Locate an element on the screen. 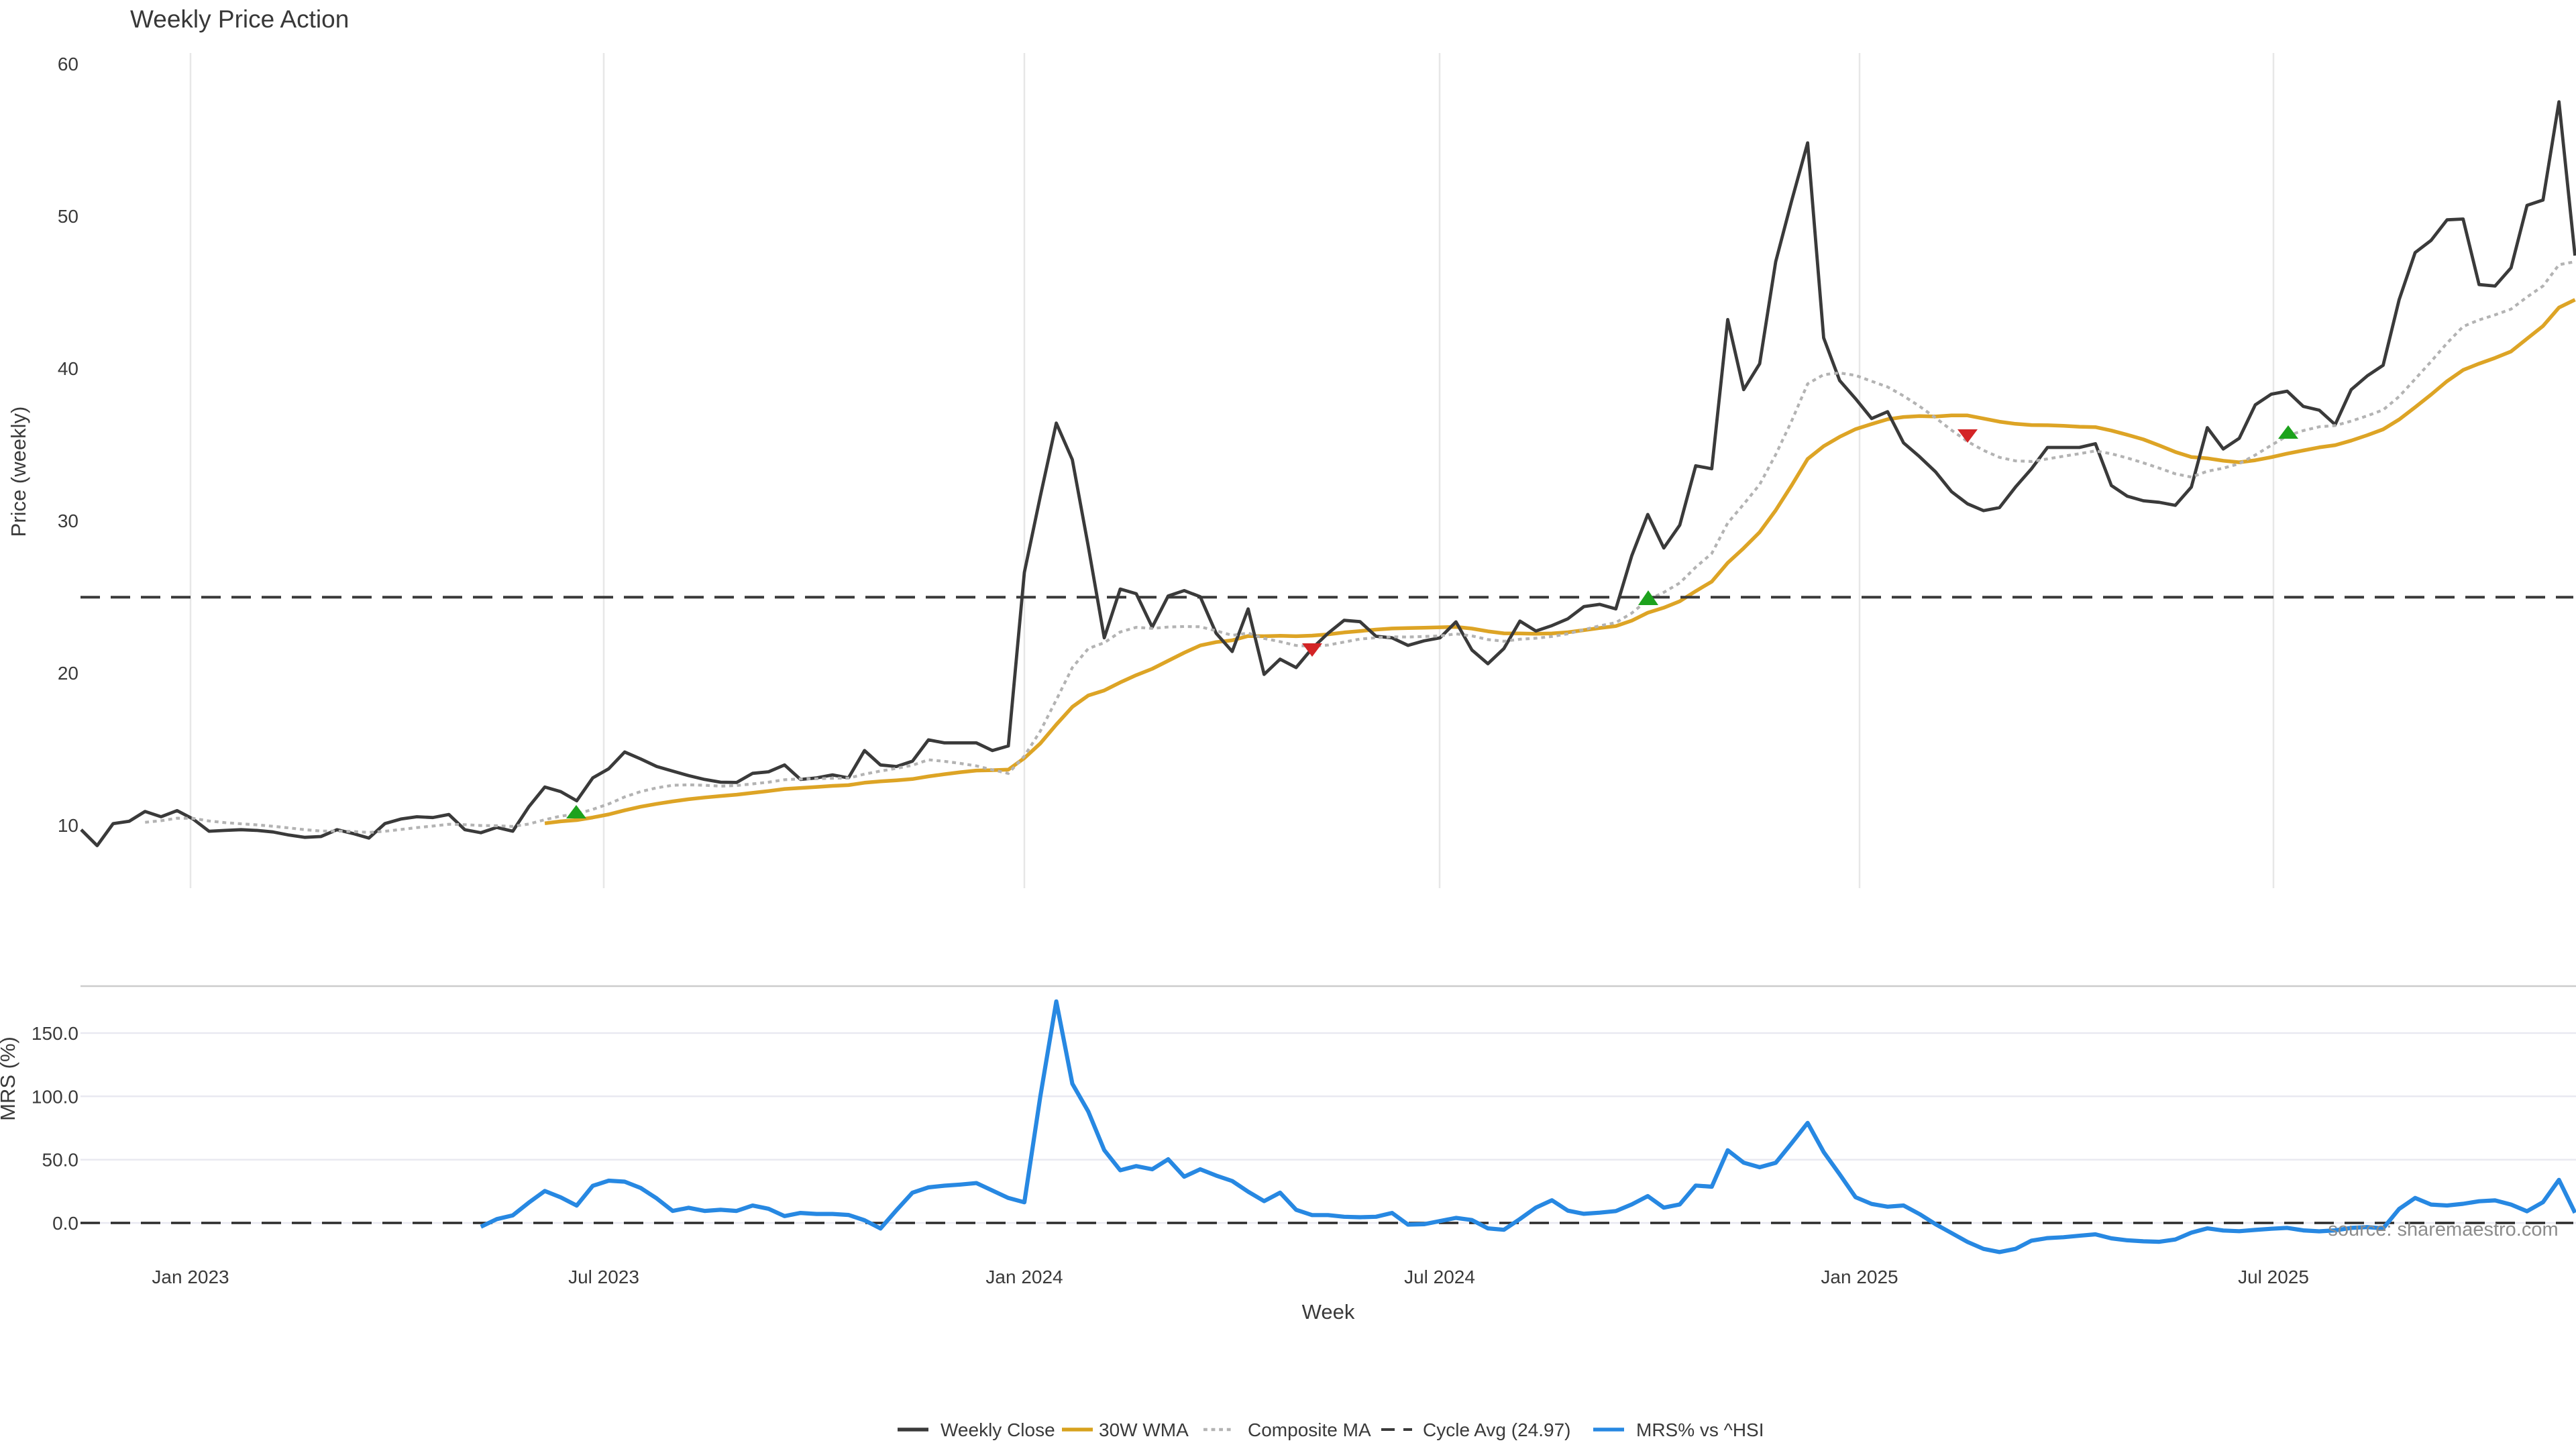 The image size is (2576, 1449). svg-text: MRS (%) is located at coordinates (9, 1078).